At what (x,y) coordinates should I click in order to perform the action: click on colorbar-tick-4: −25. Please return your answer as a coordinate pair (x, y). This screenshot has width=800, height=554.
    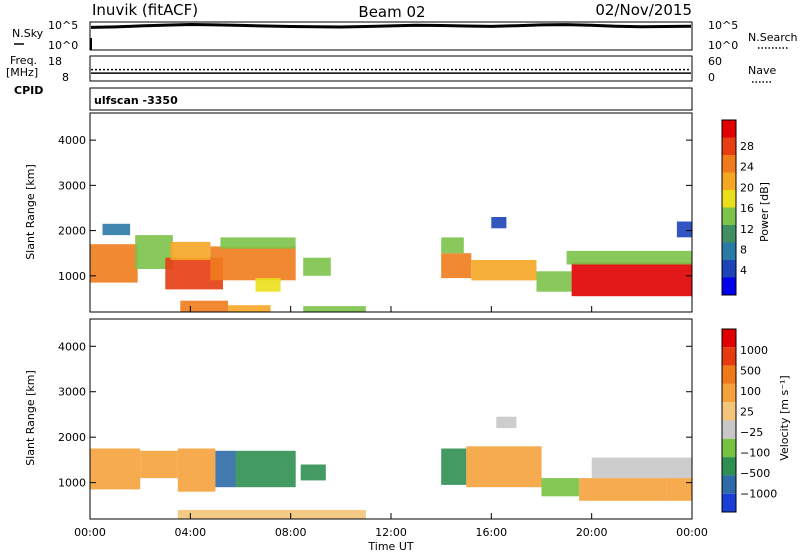
    Looking at the image, I should click on (751, 432).